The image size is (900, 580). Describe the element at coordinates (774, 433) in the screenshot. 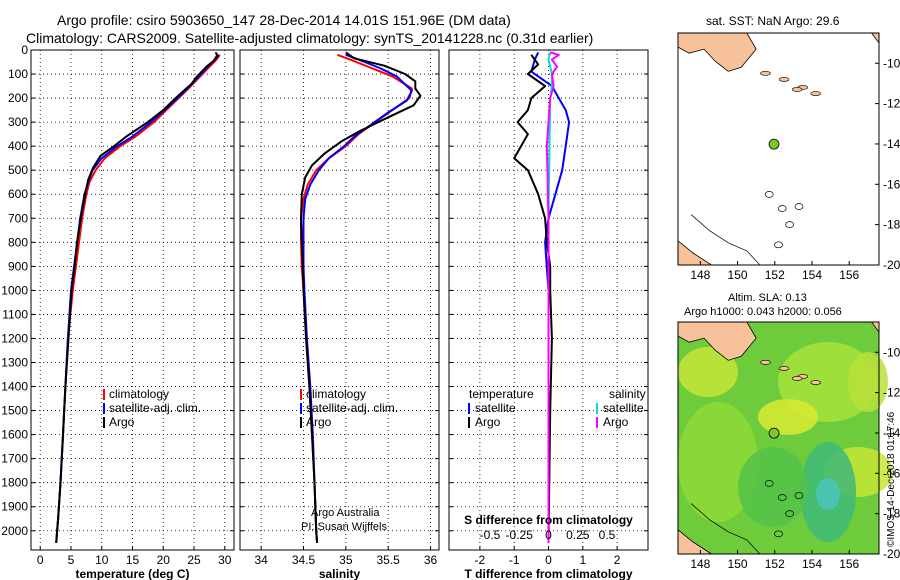

I see `float-location-marker` at that location.